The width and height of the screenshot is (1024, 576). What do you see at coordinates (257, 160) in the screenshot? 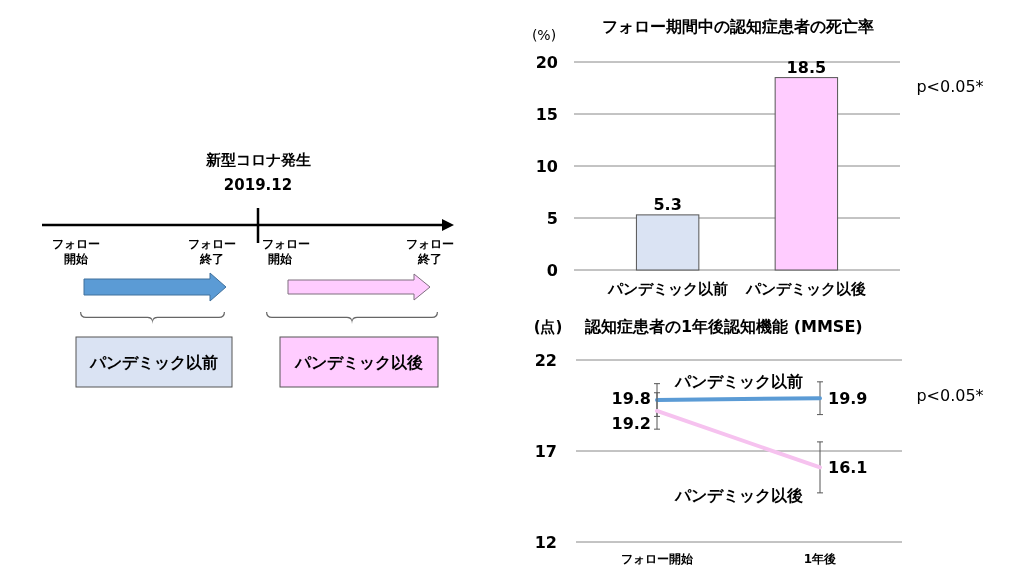
I see `text: 新型コロナ発生` at bounding box center [257, 160].